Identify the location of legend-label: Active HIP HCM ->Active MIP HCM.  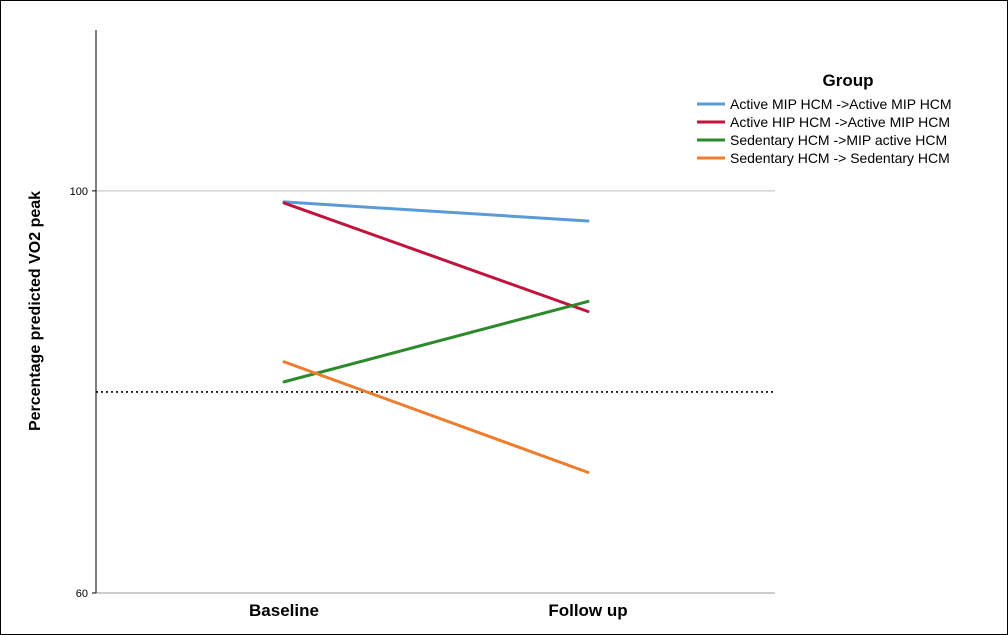
(840, 122).